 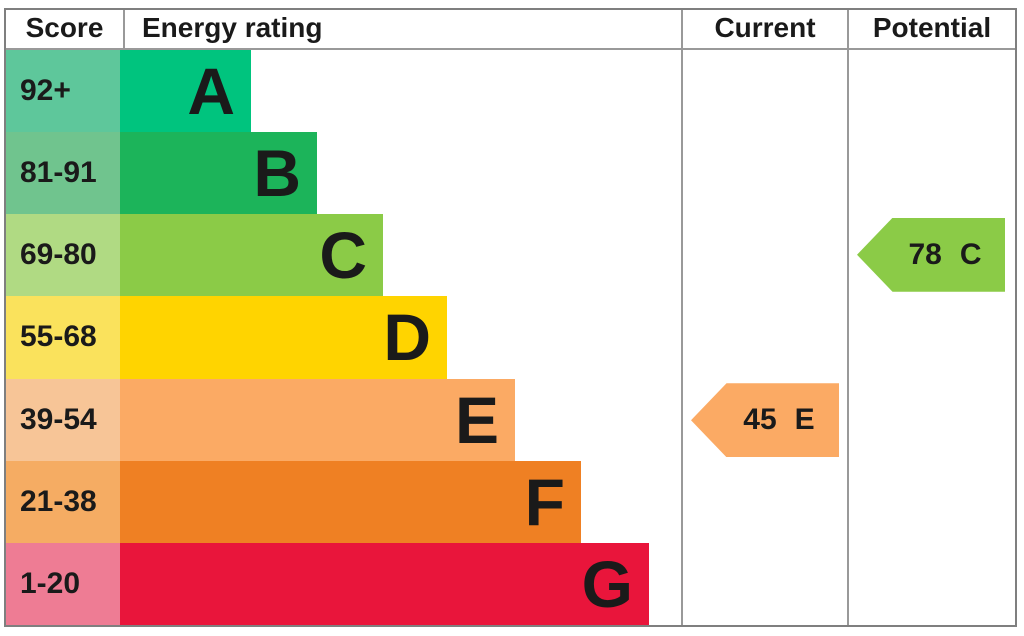 What do you see at coordinates (760, 420) in the screenshot?
I see `current-score-value: 45` at bounding box center [760, 420].